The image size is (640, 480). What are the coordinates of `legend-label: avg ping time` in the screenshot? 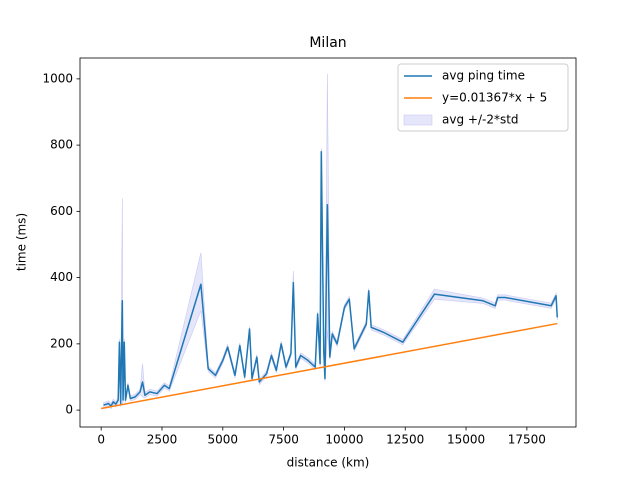 It's located at (483, 76).